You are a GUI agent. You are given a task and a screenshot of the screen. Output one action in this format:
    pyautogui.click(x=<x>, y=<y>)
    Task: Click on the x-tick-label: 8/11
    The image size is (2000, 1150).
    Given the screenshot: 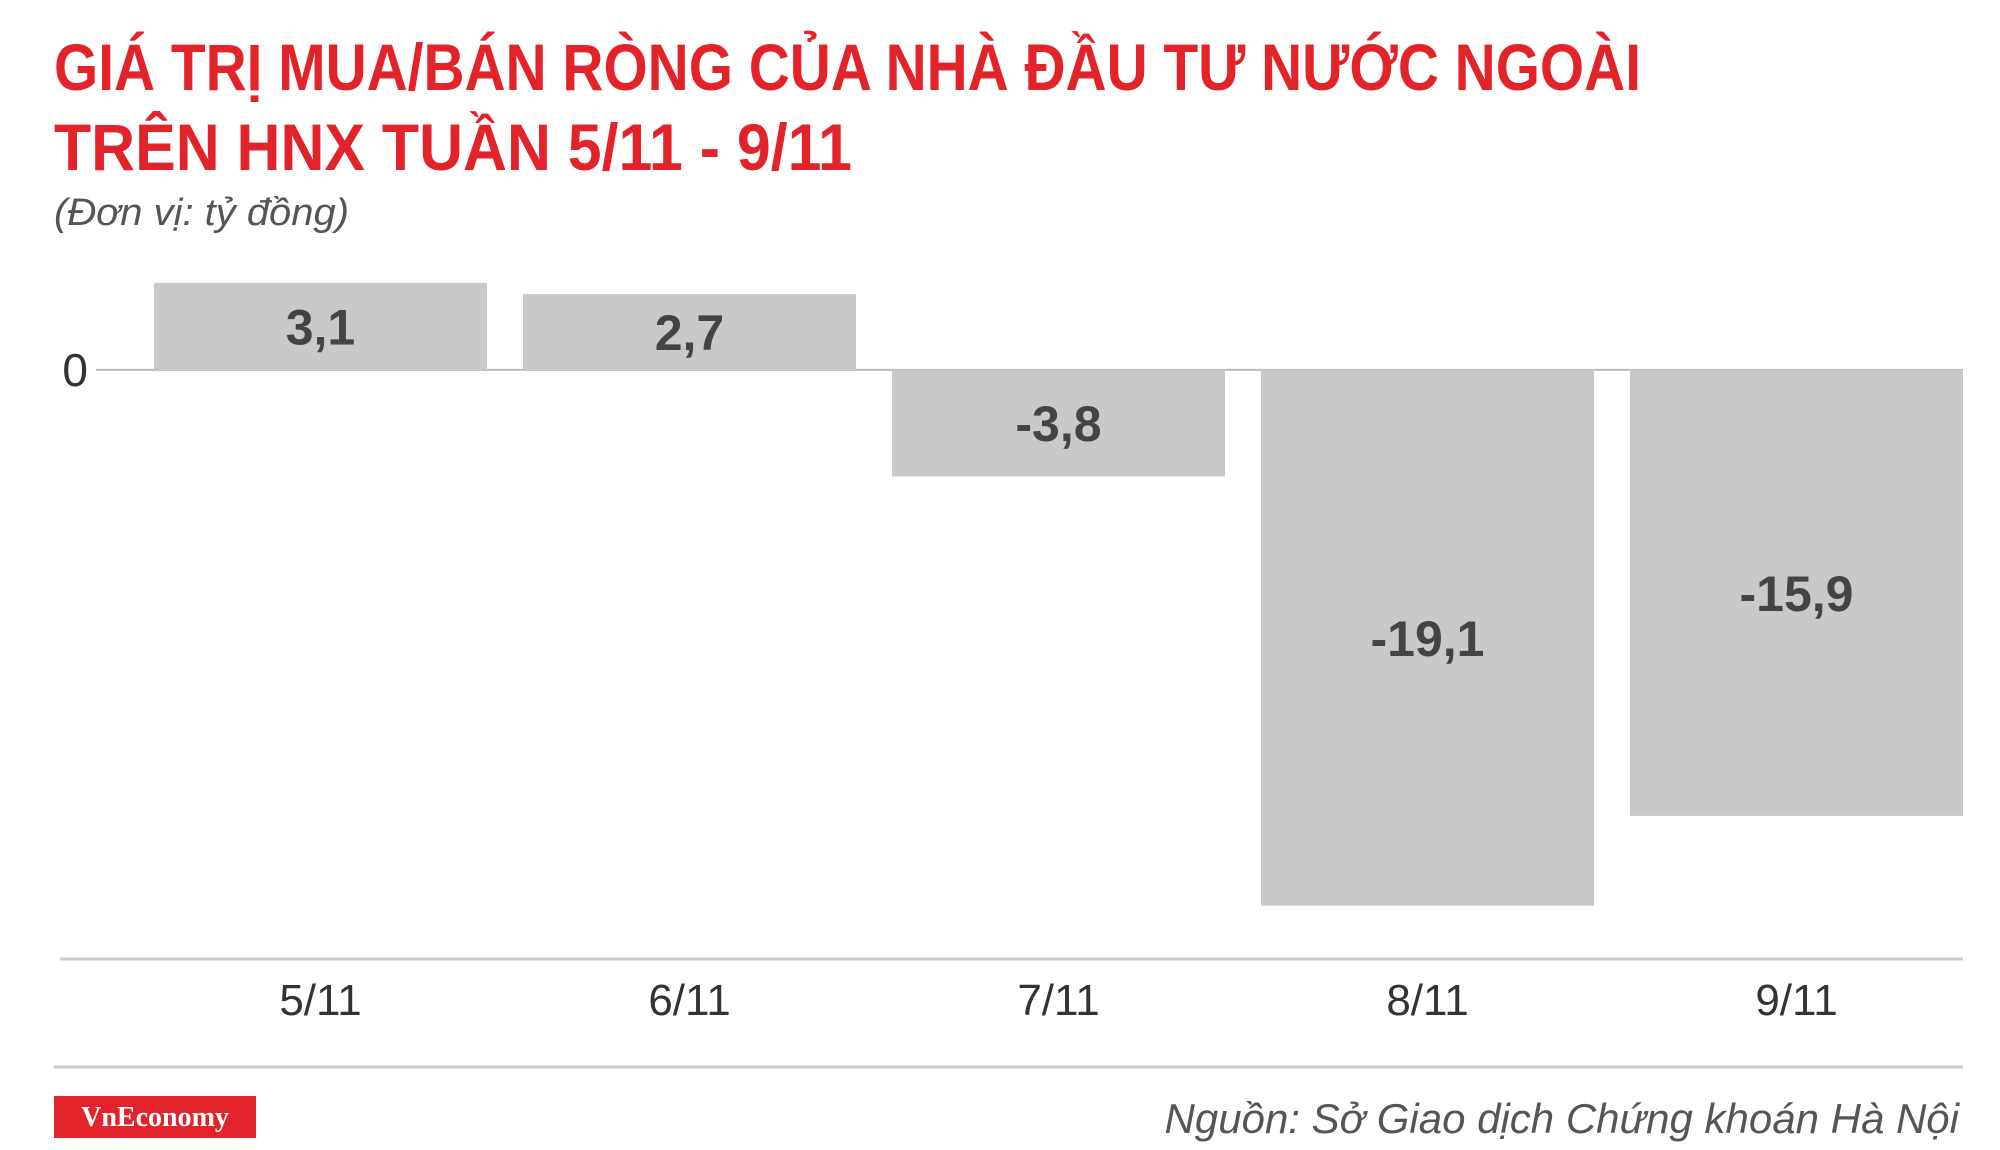 What is the action you would take?
    pyautogui.click(x=1427, y=1000)
    